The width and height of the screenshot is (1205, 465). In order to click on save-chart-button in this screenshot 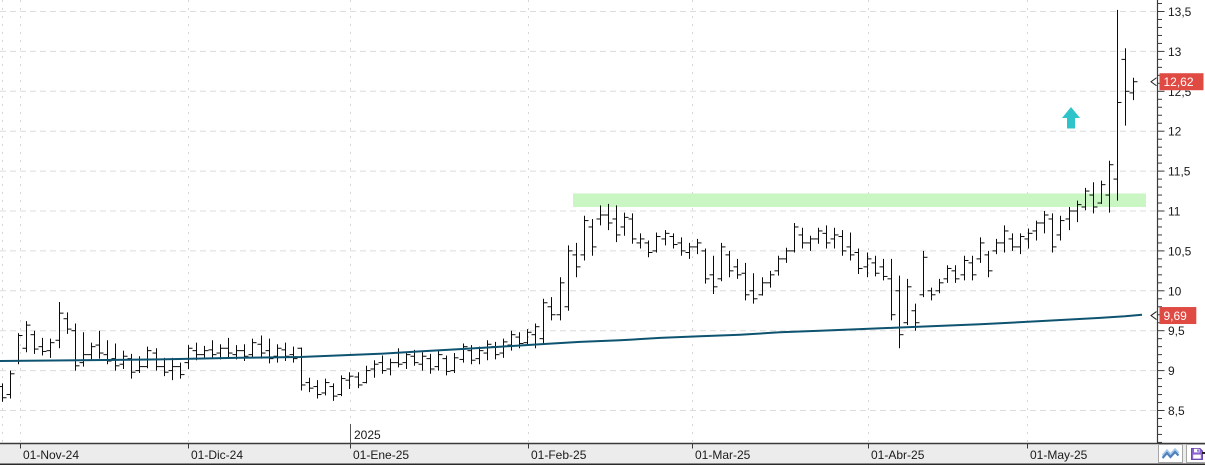, I will do `click(1195, 453)`.